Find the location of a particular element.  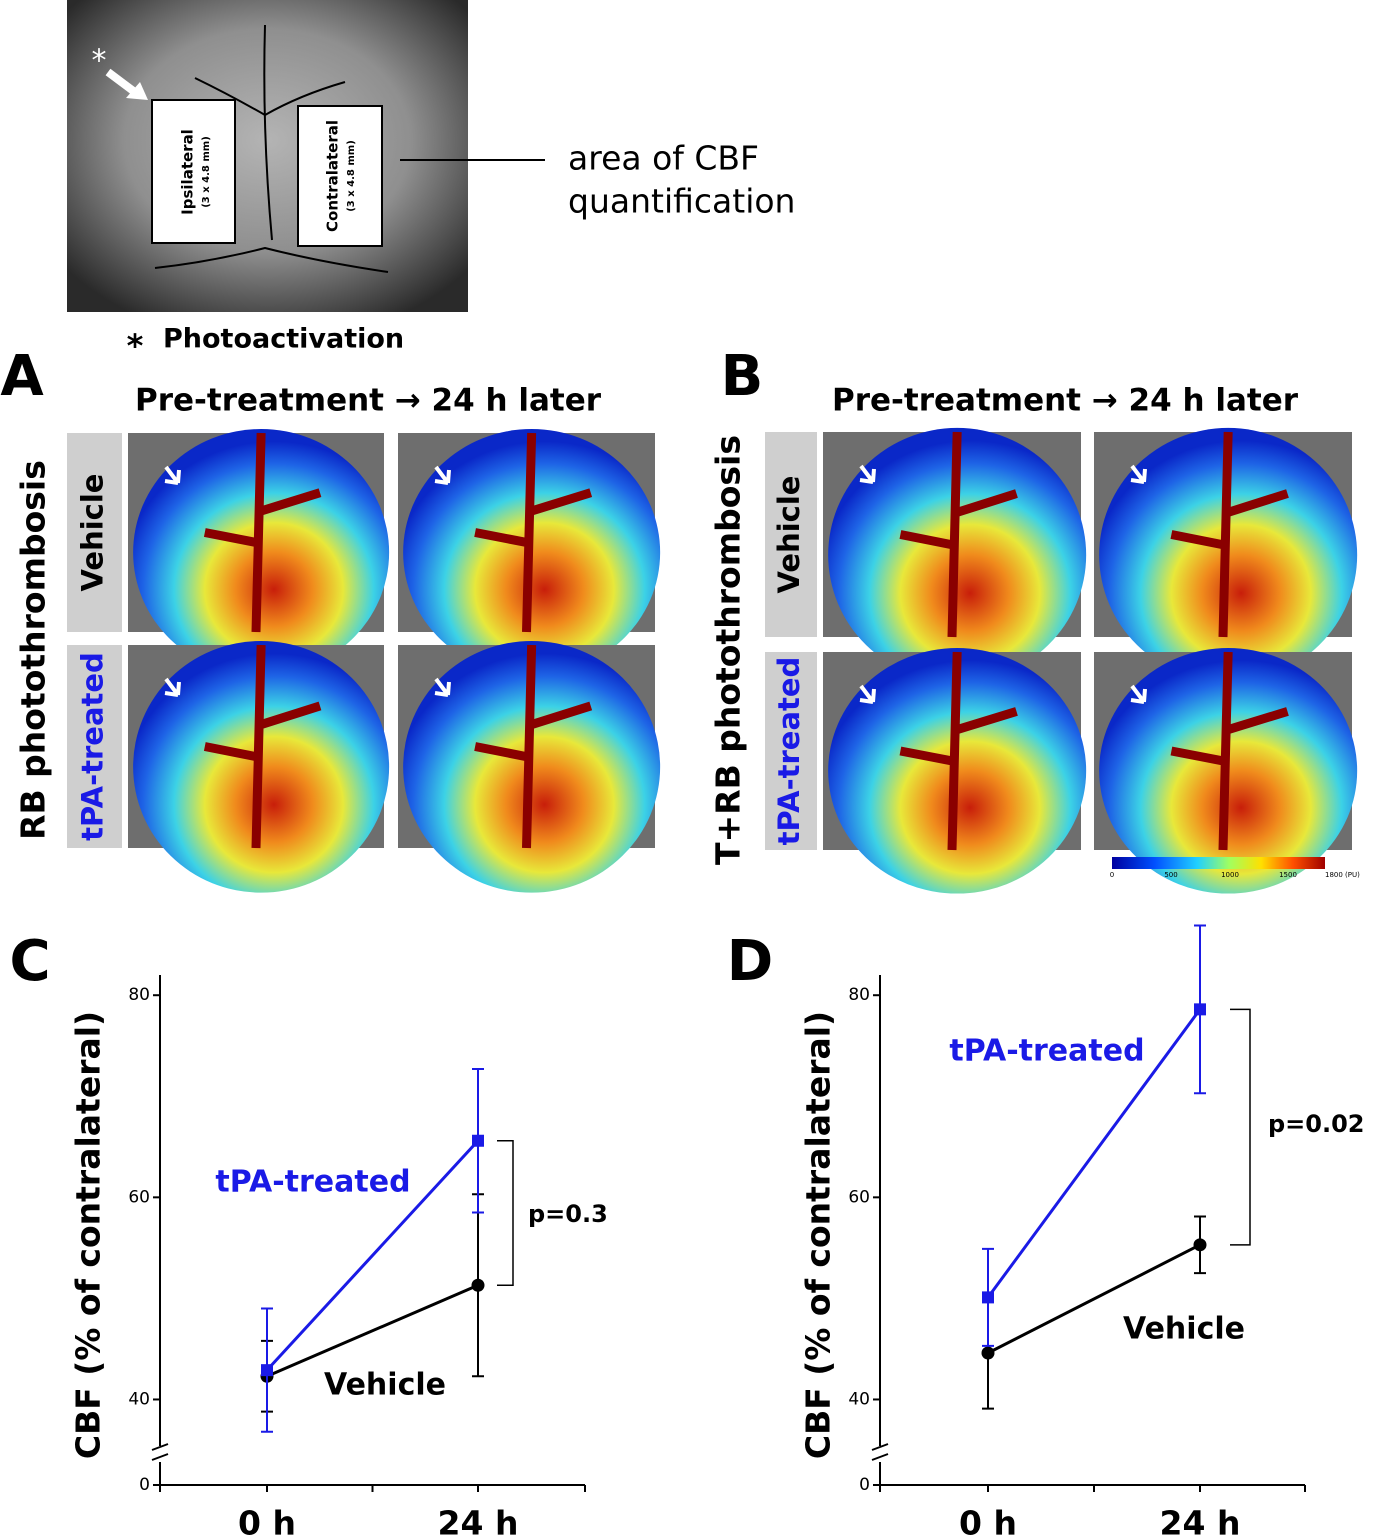

side-label: T+RB photothrombosis is located at coordinates (728, 650).